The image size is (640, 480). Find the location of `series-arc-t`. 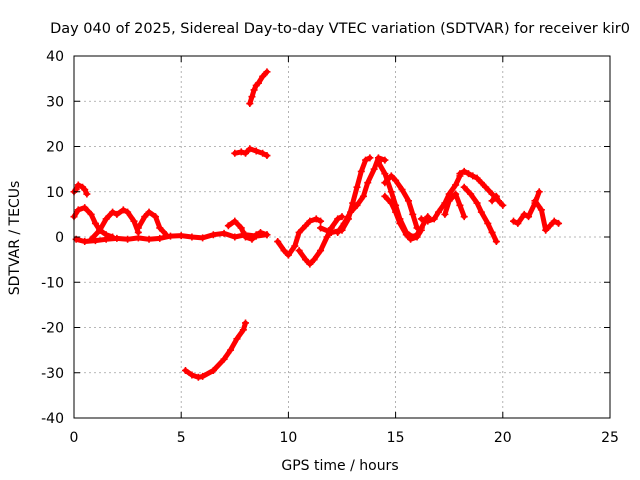

series-arc-t is located at coordinates (497, 200).